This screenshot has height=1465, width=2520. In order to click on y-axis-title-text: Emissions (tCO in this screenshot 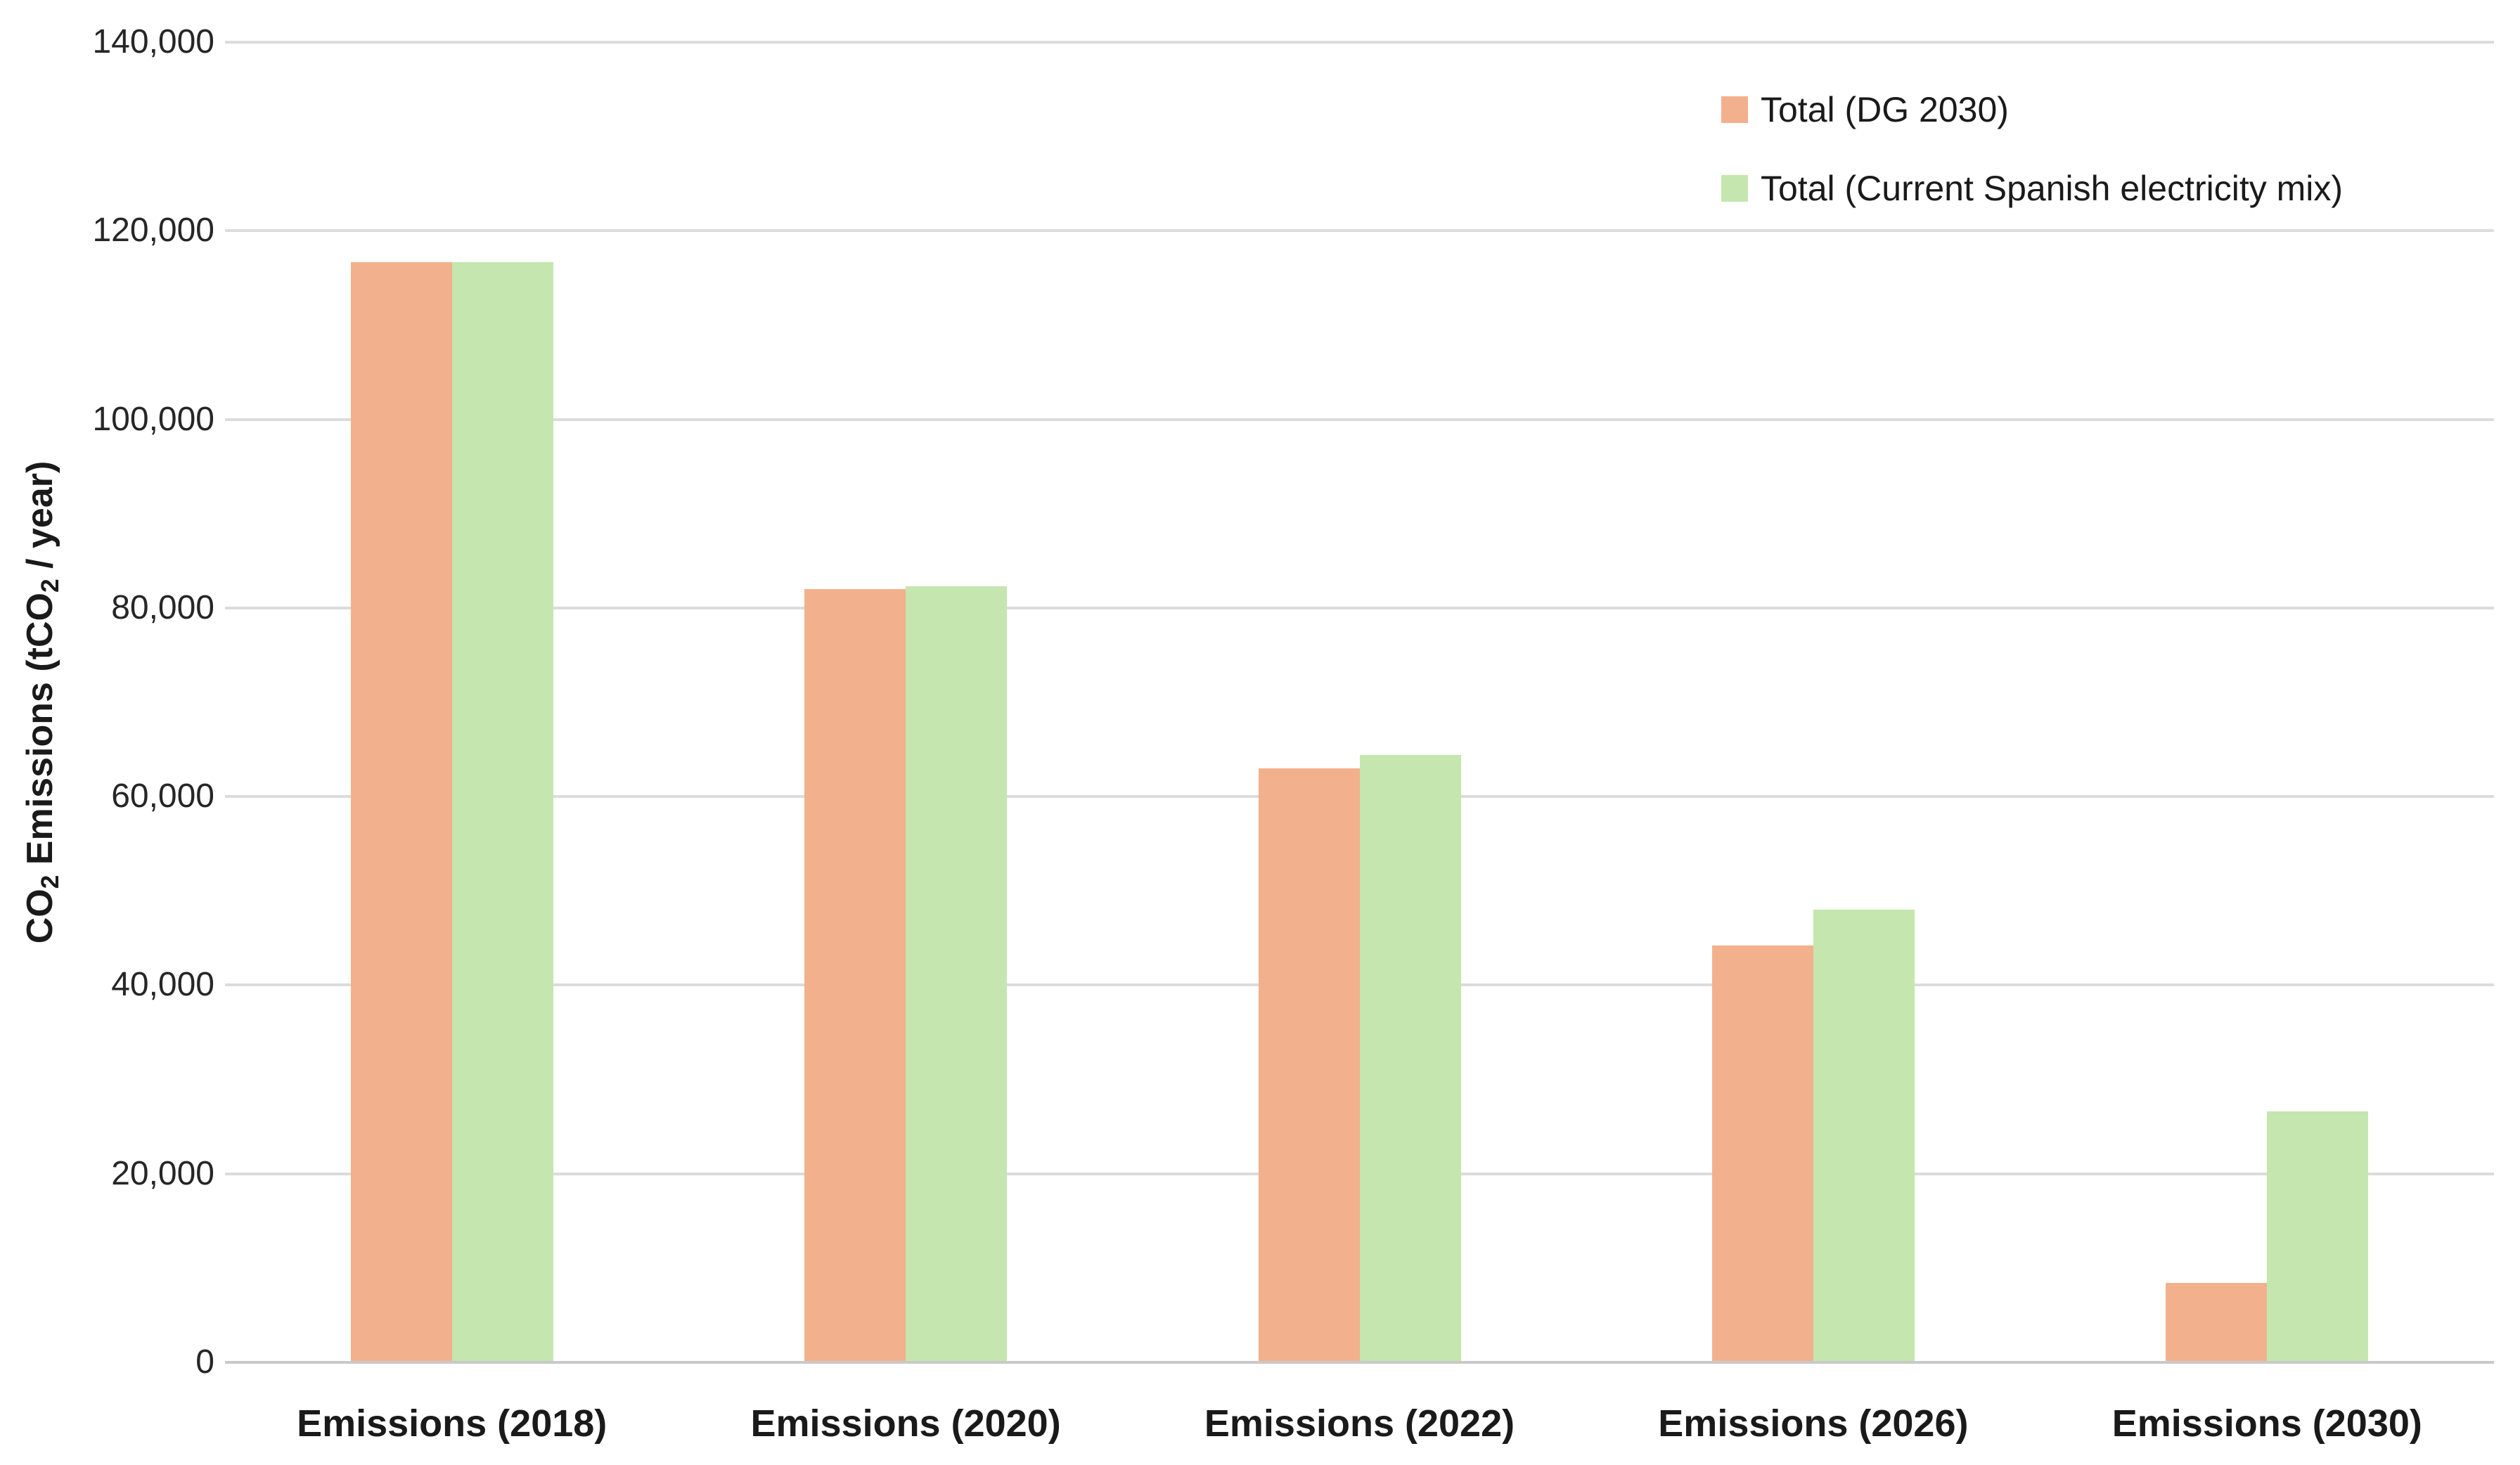, I will do `click(40, 734)`.